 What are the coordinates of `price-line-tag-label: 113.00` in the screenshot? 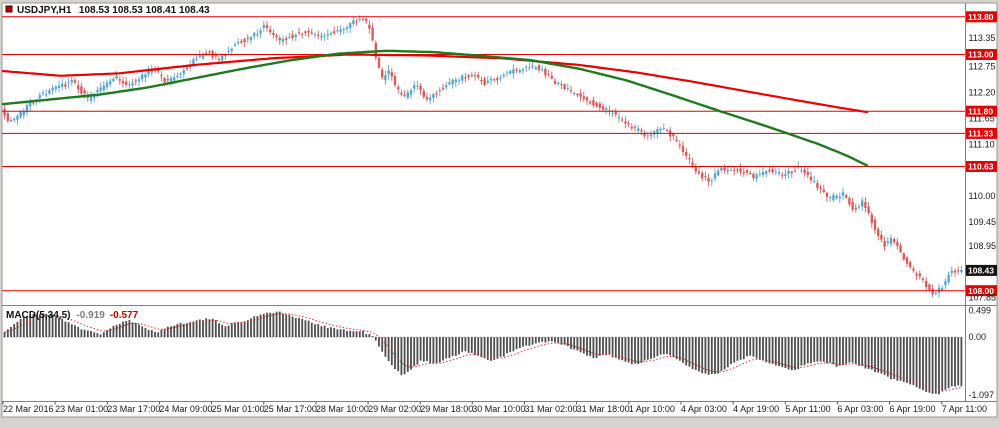 It's located at (981, 55).